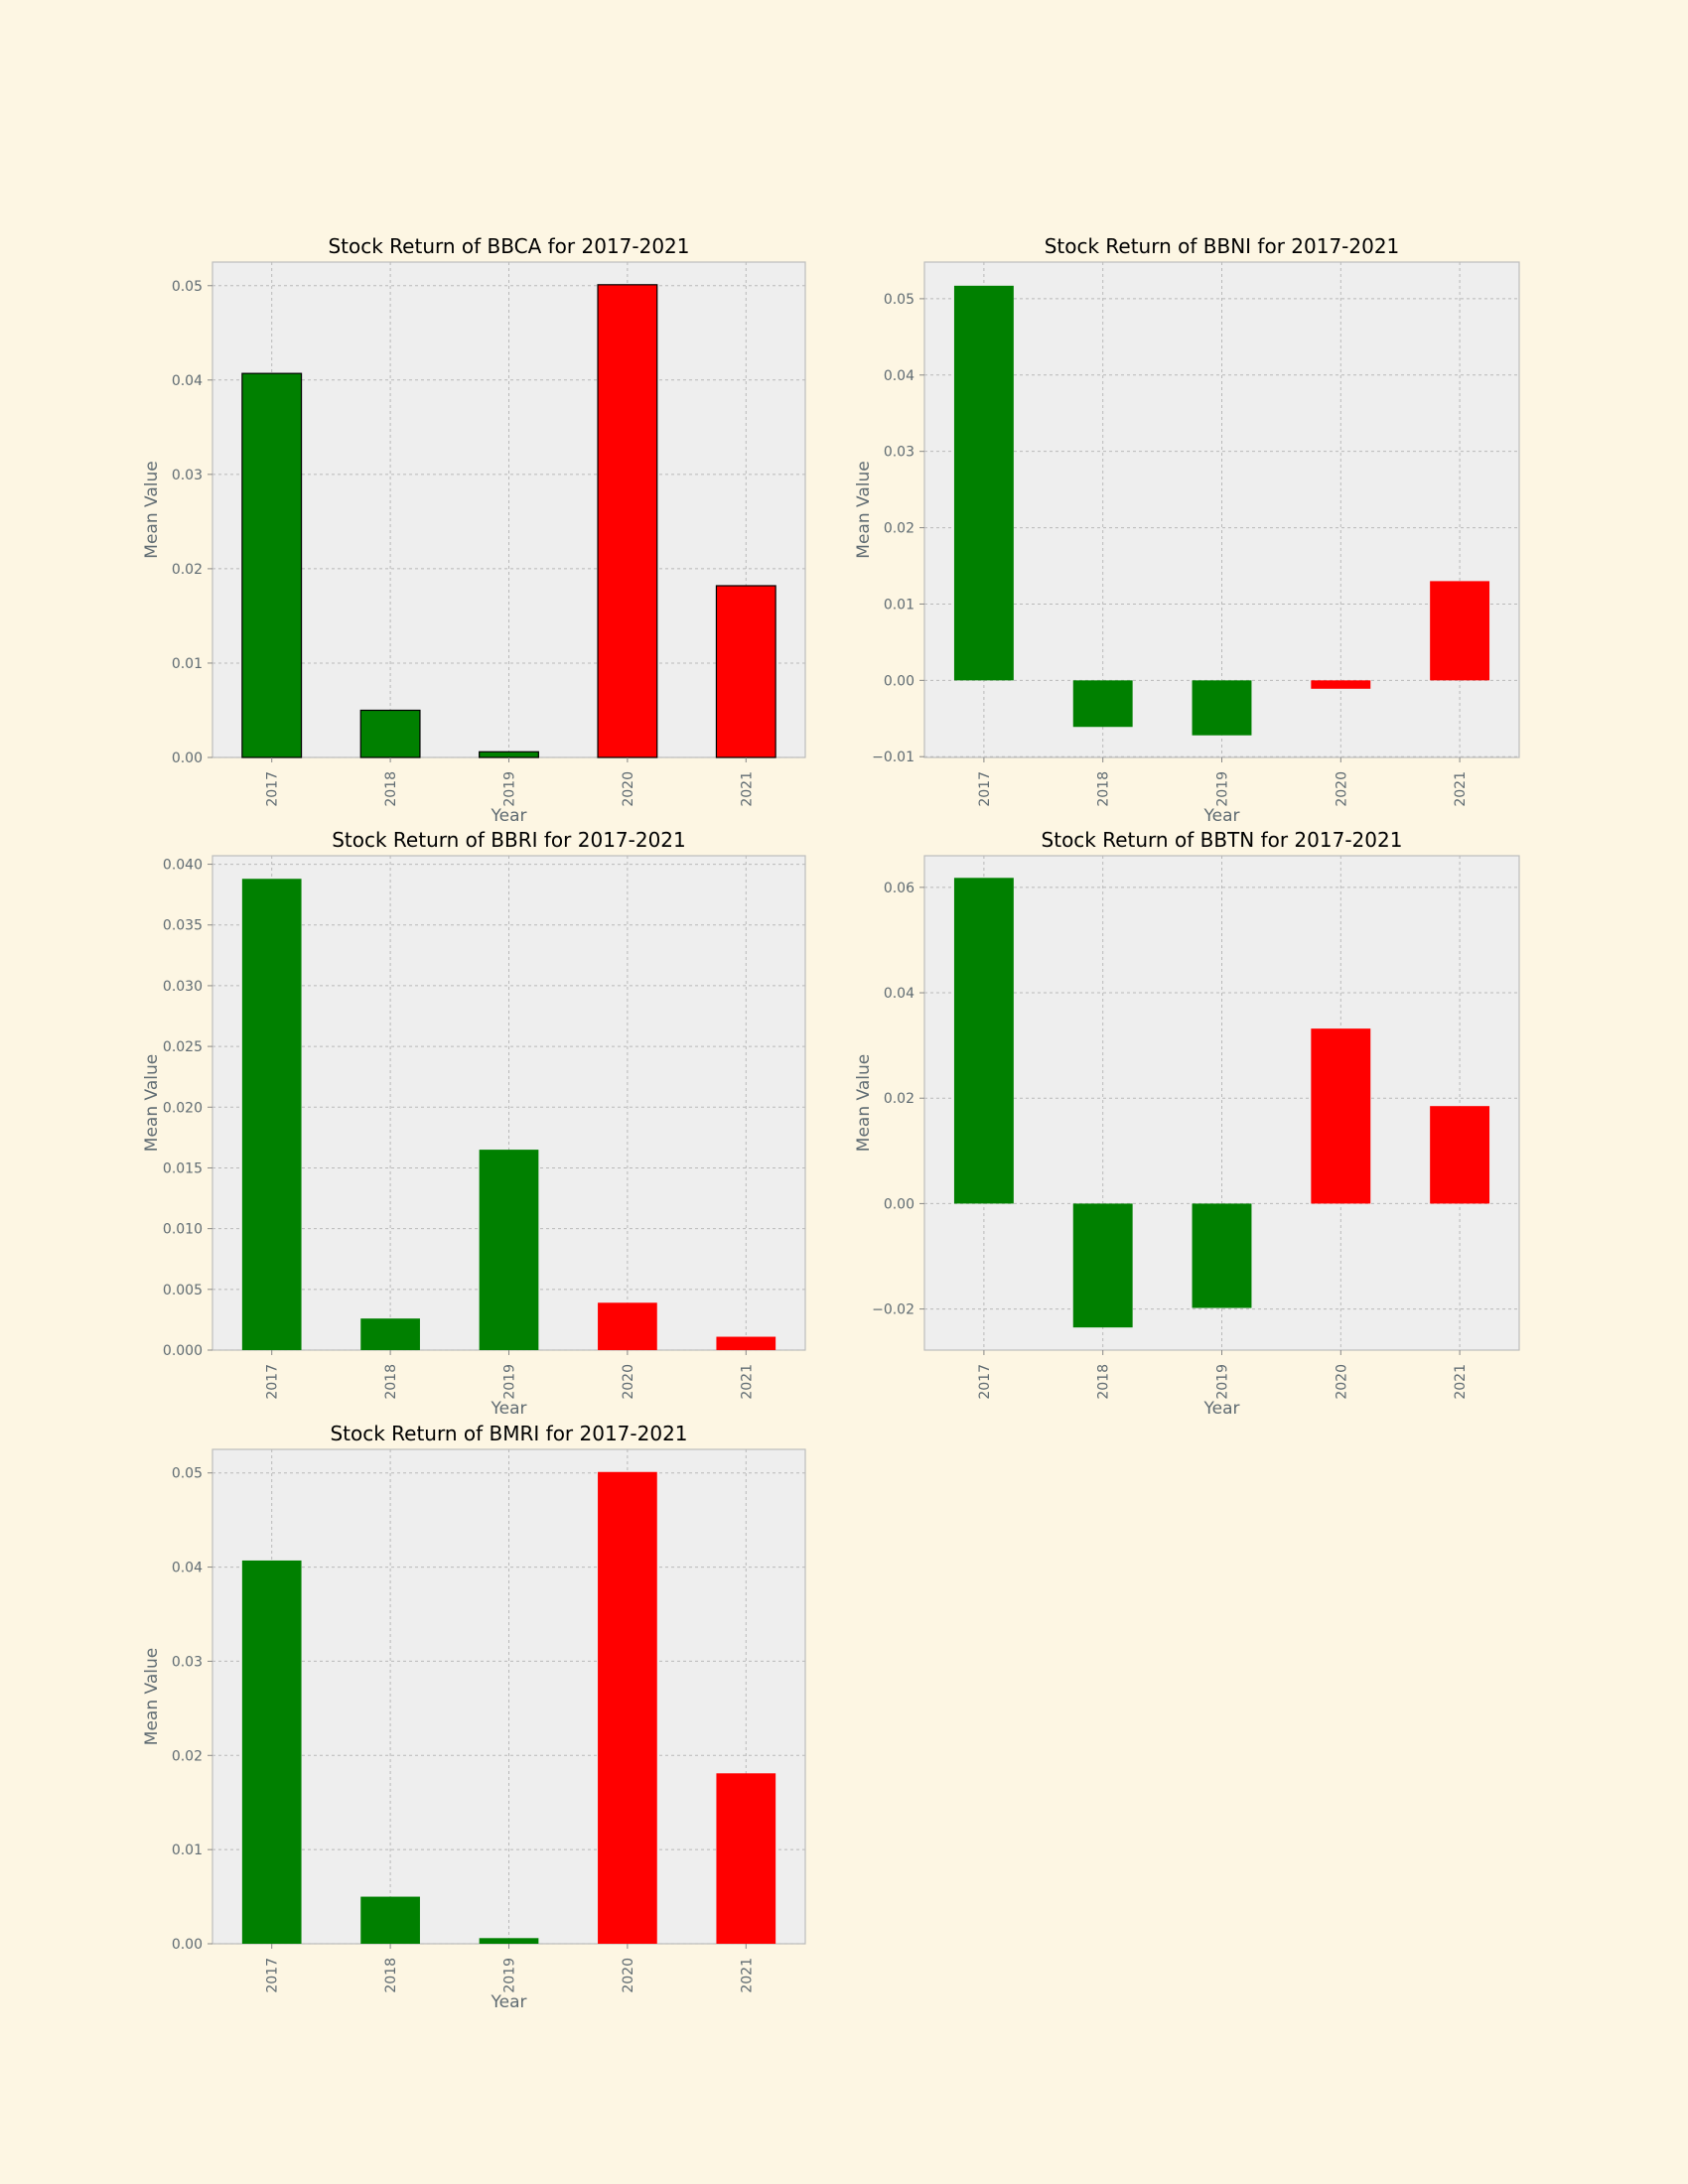 The width and height of the screenshot is (1688, 2184). What do you see at coordinates (893, 1310) in the screenshot?
I see `y-tick-label: −0.02` at bounding box center [893, 1310].